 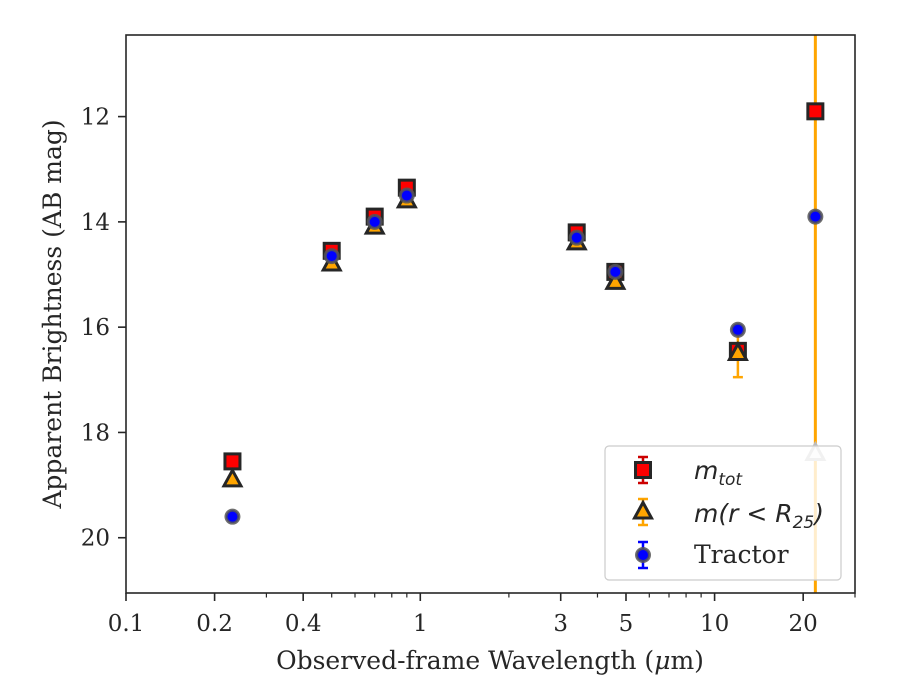 What do you see at coordinates (214, 624) in the screenshot?
I see `x-tick-label-1: 0.2` at bounding box center [214, 624].